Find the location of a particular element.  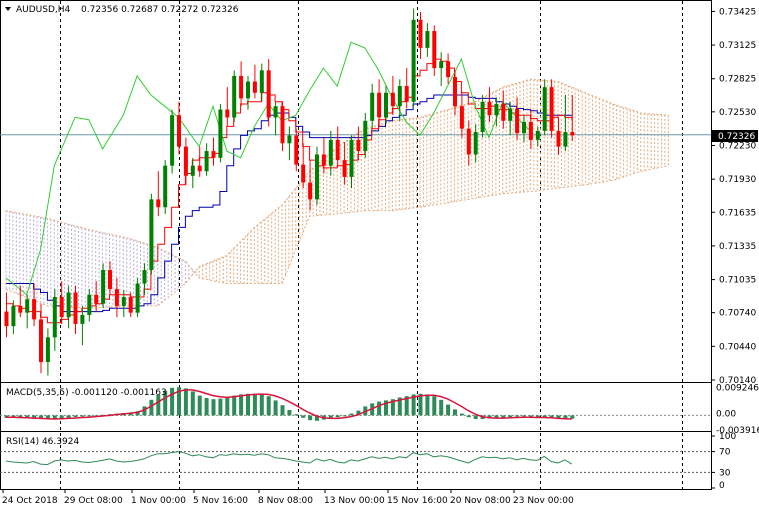

price-tick-label: 0.71930 is located at coordinates (737, 180).